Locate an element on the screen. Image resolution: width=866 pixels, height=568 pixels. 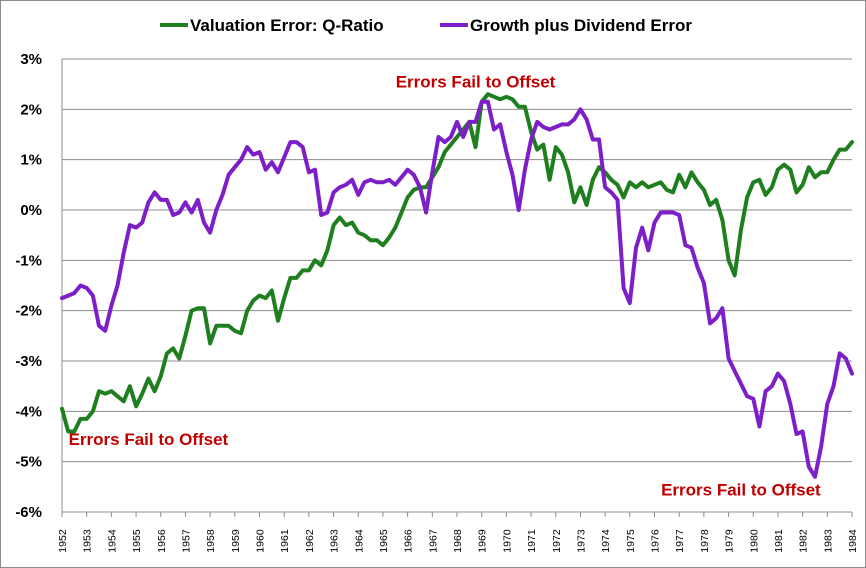
x-tick-label: 1965 is located at coordinates (384, 541).